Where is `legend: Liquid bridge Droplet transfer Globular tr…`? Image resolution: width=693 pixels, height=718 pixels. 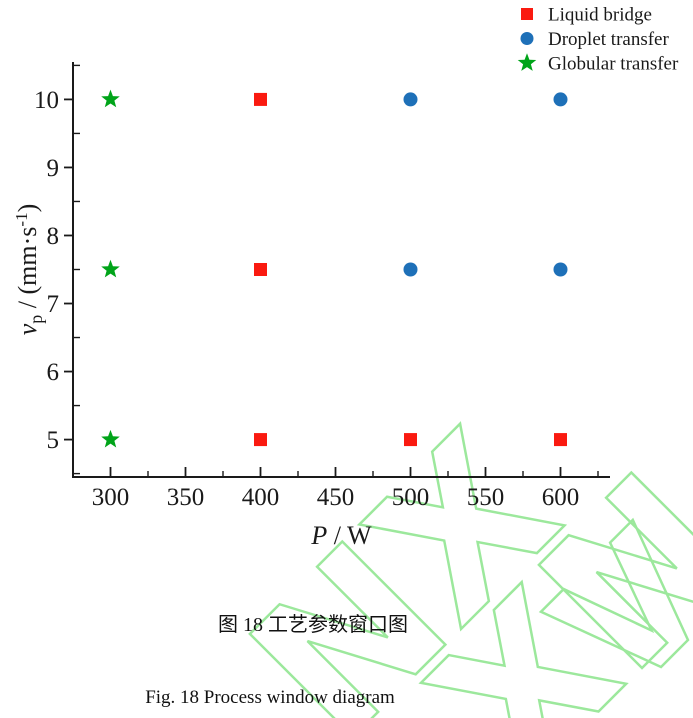 legend: Liquid bridge Droplet transfer Globular tr… is located at coordinates (598, 40).